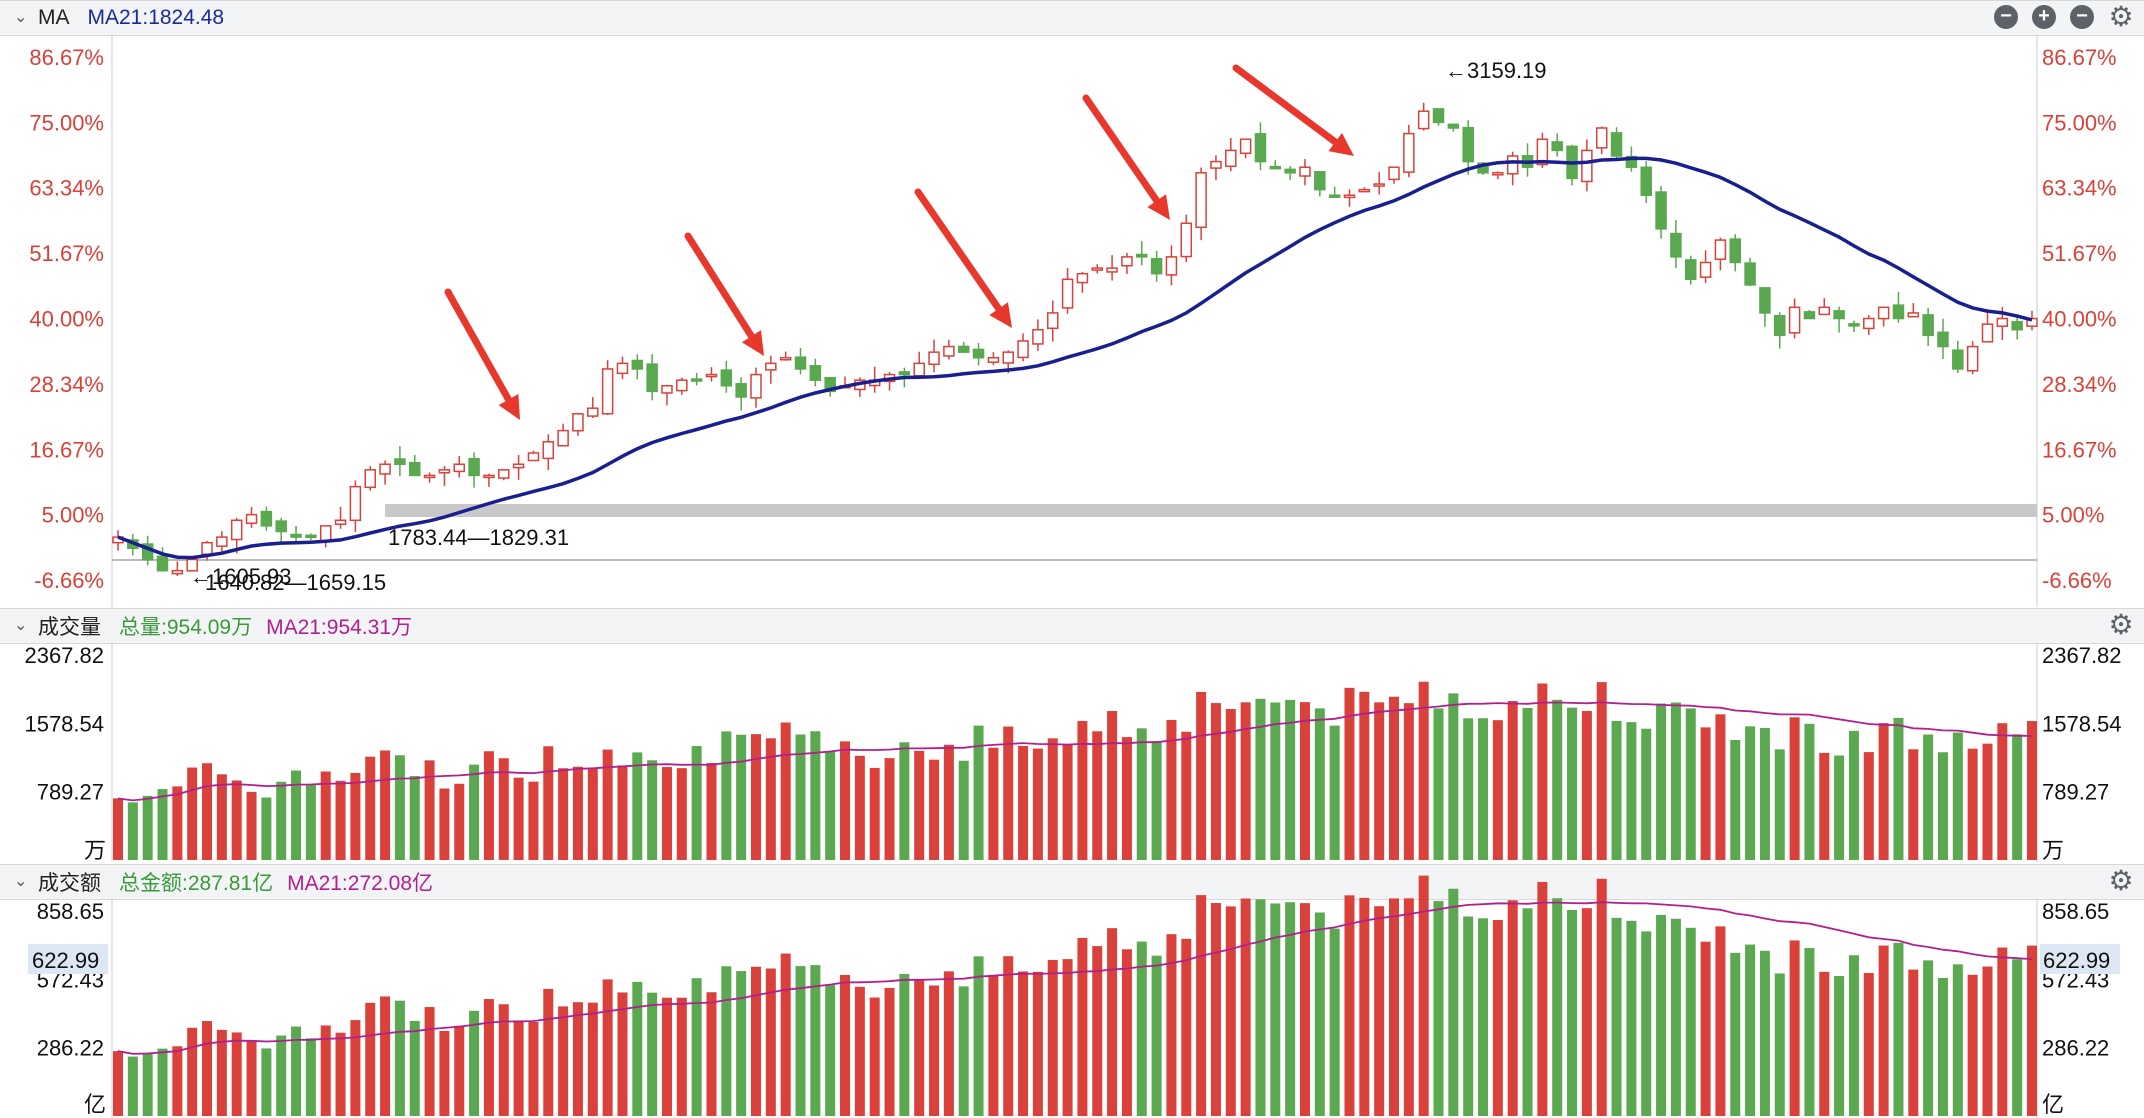  Describe the element at coordinates (66, 122) in the screenshot. I see `price-tick-left: 75.00%` at that location.